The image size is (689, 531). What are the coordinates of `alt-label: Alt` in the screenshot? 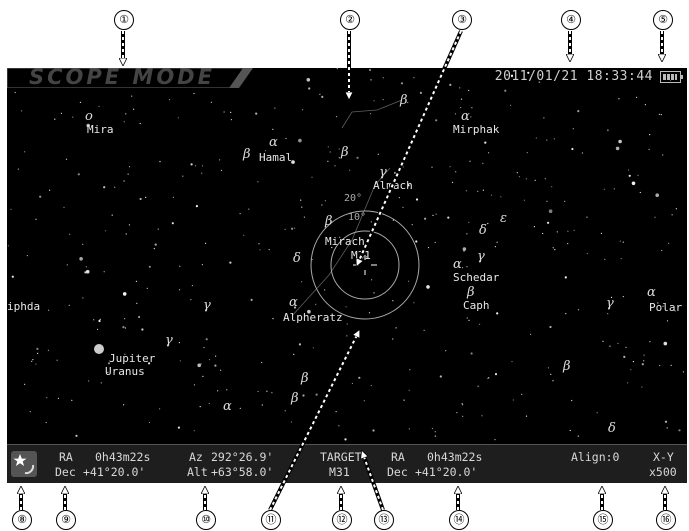 It's located at (197, 472).